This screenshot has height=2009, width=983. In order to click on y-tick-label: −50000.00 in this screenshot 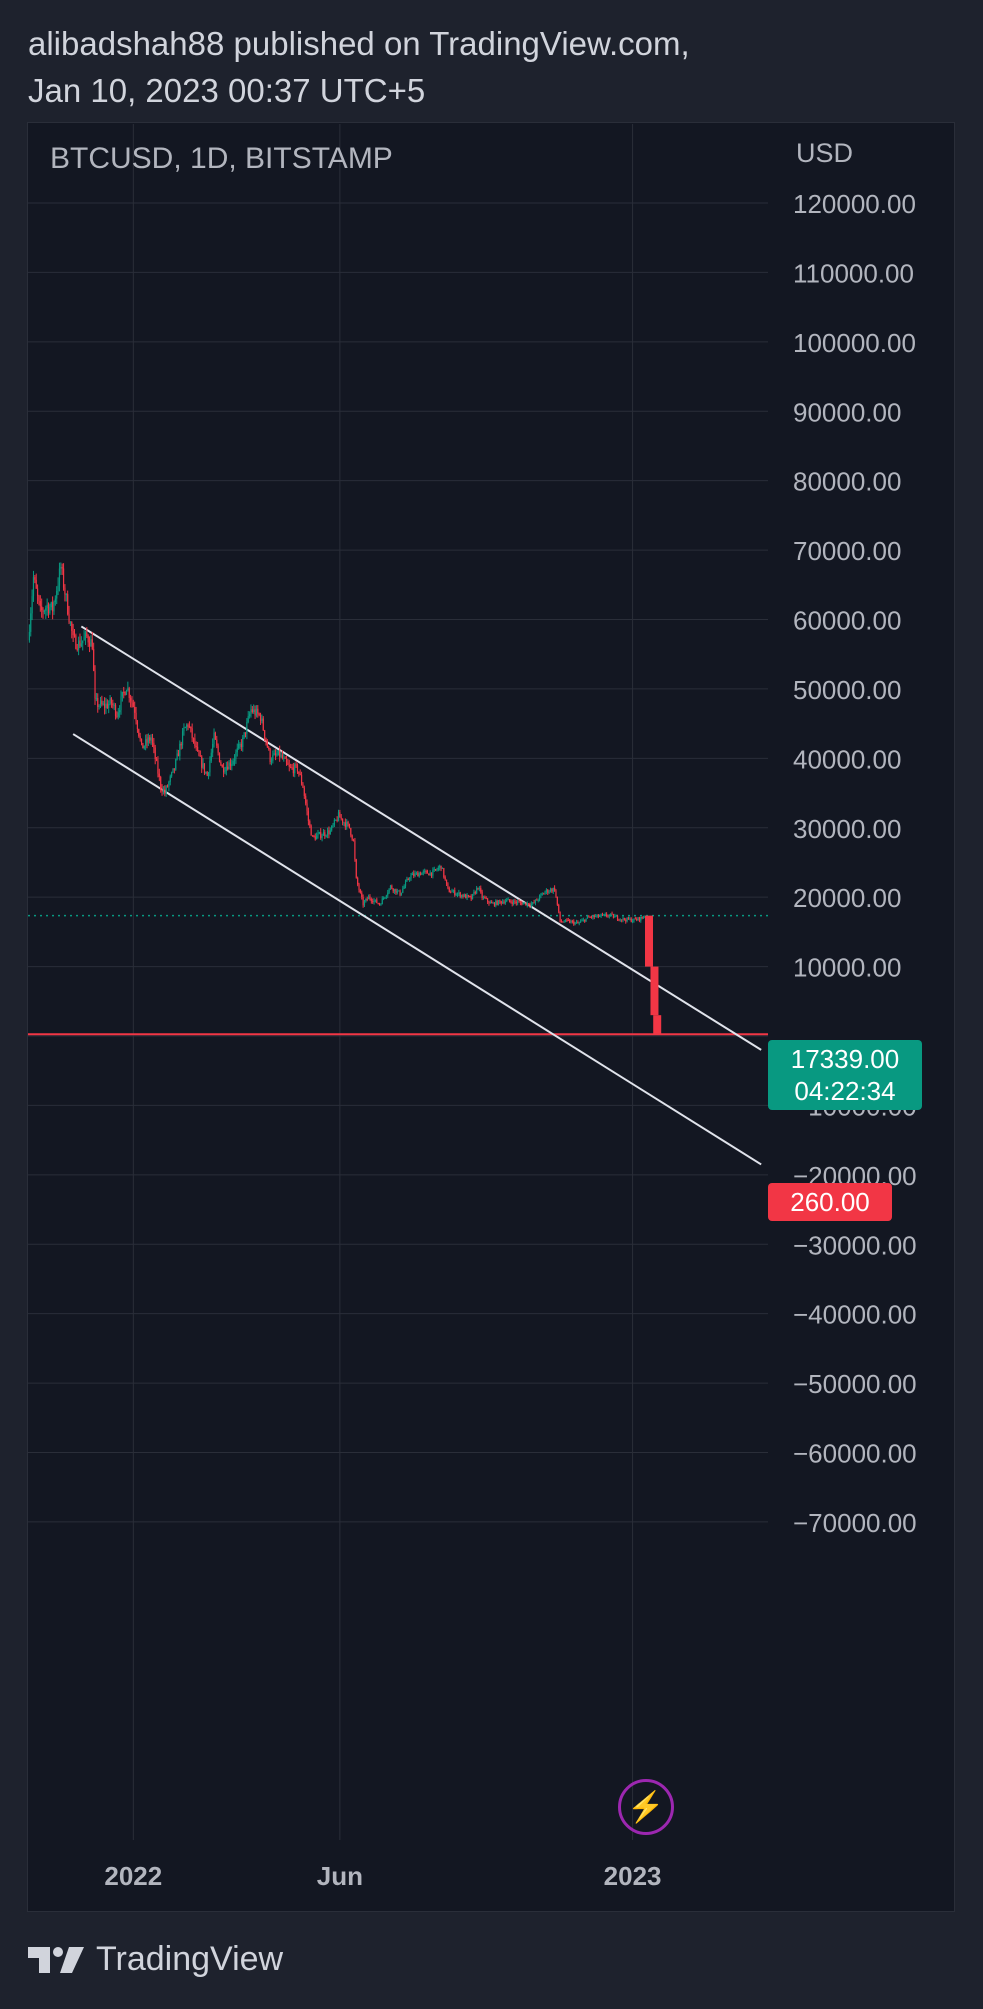, I will do `click(855, 1384)`.